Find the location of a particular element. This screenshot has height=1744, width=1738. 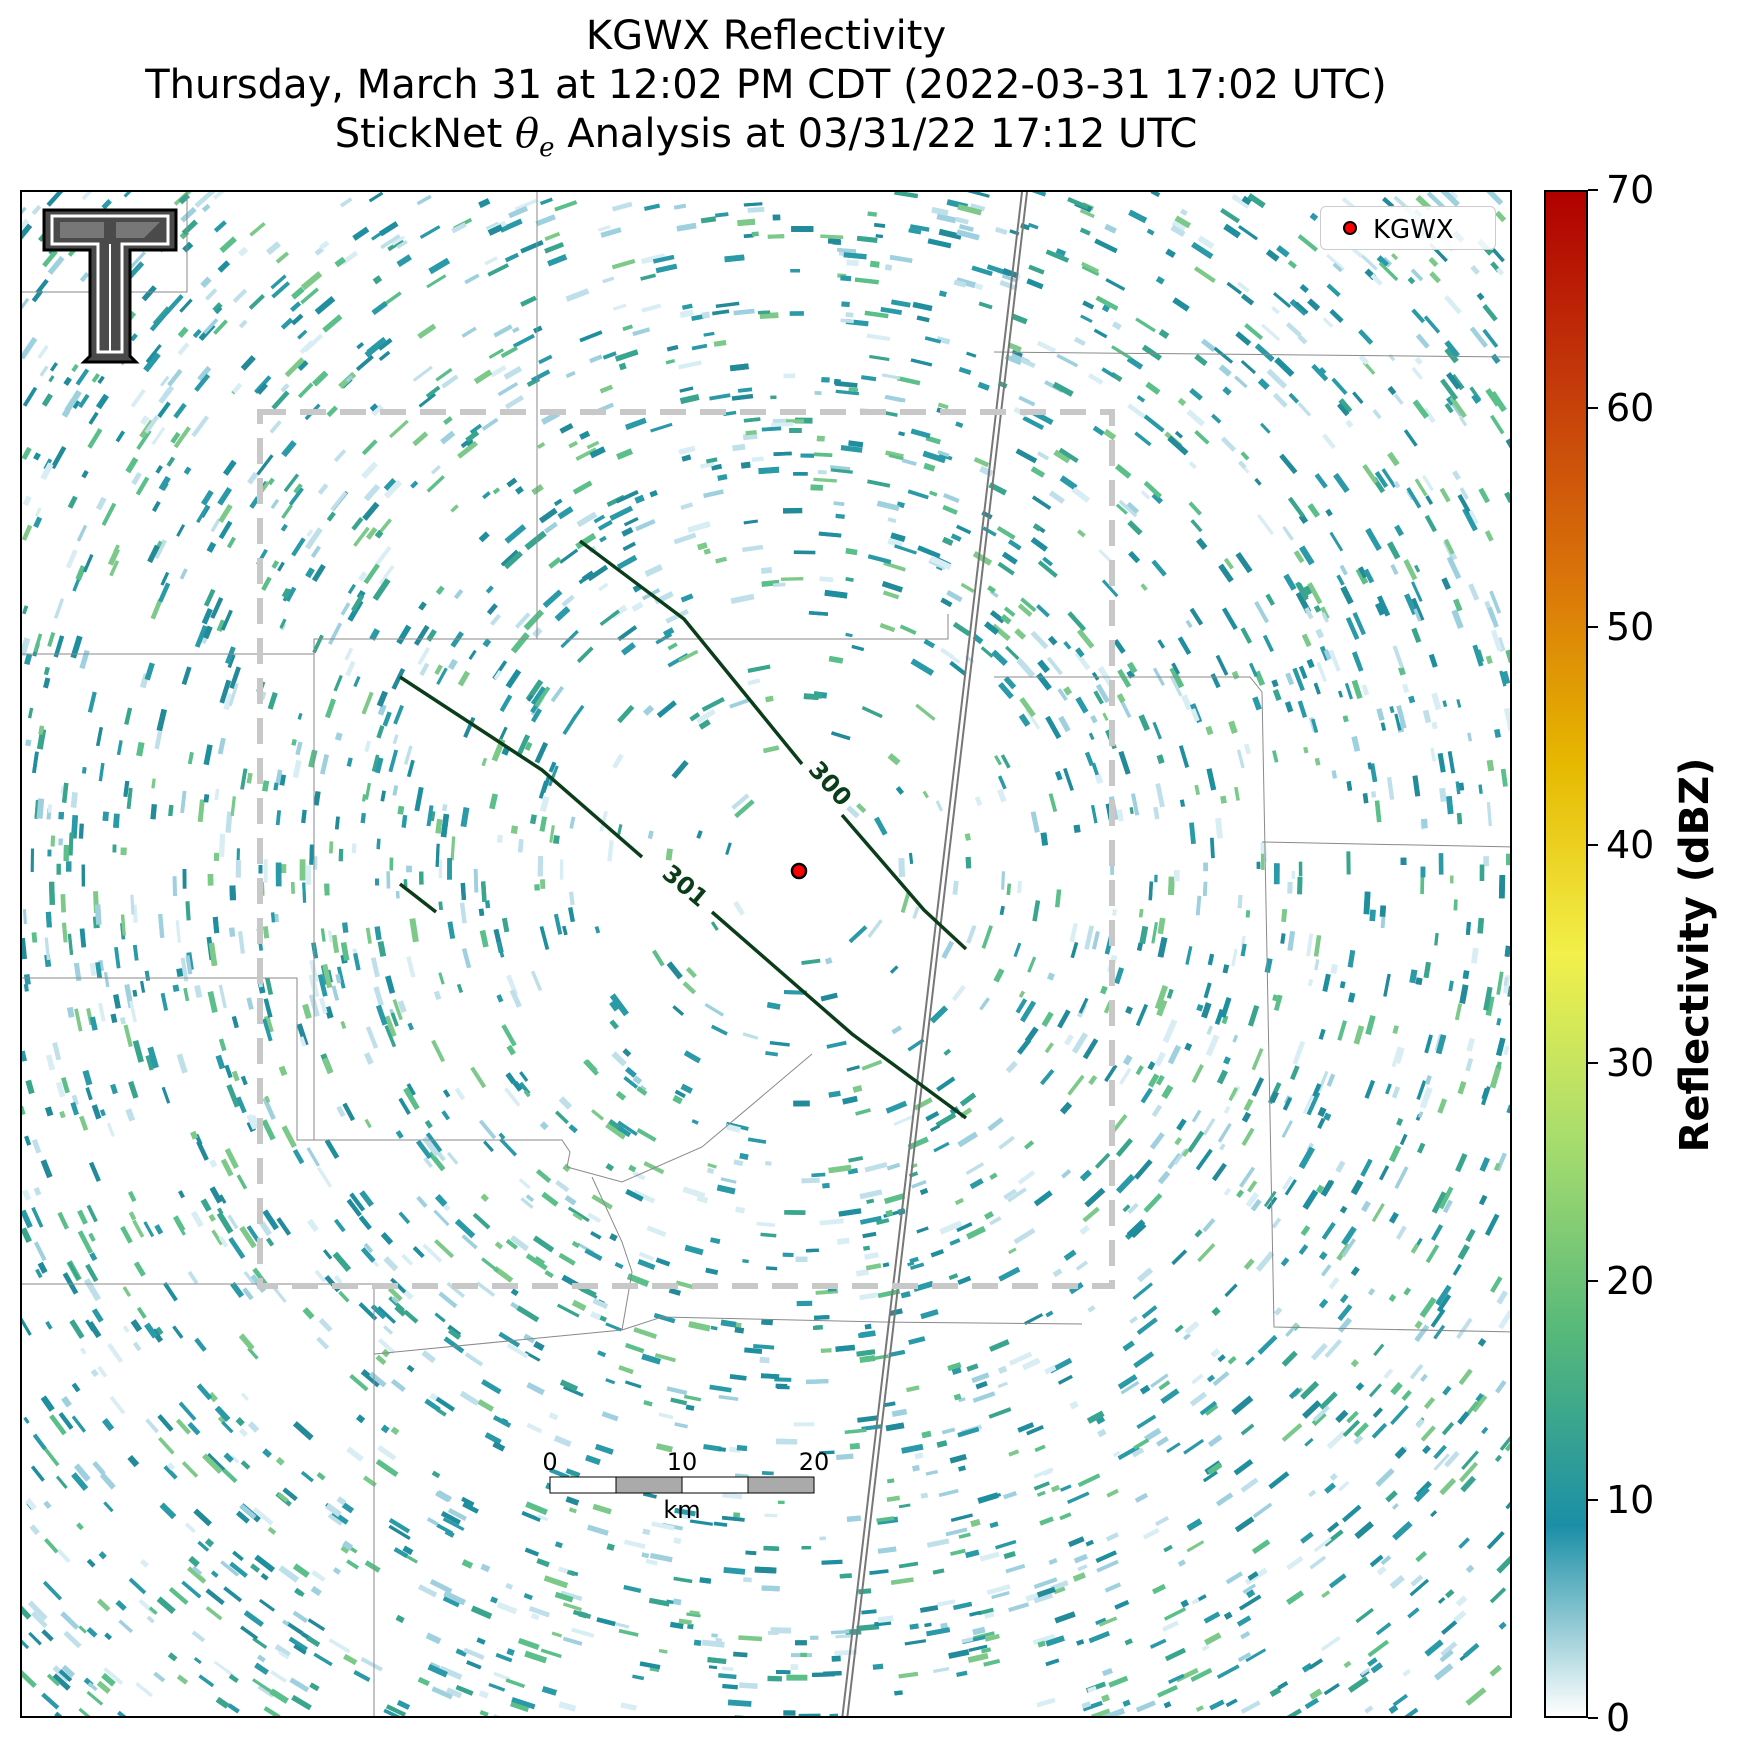

county-line is located at coordinates (1252, 1004).